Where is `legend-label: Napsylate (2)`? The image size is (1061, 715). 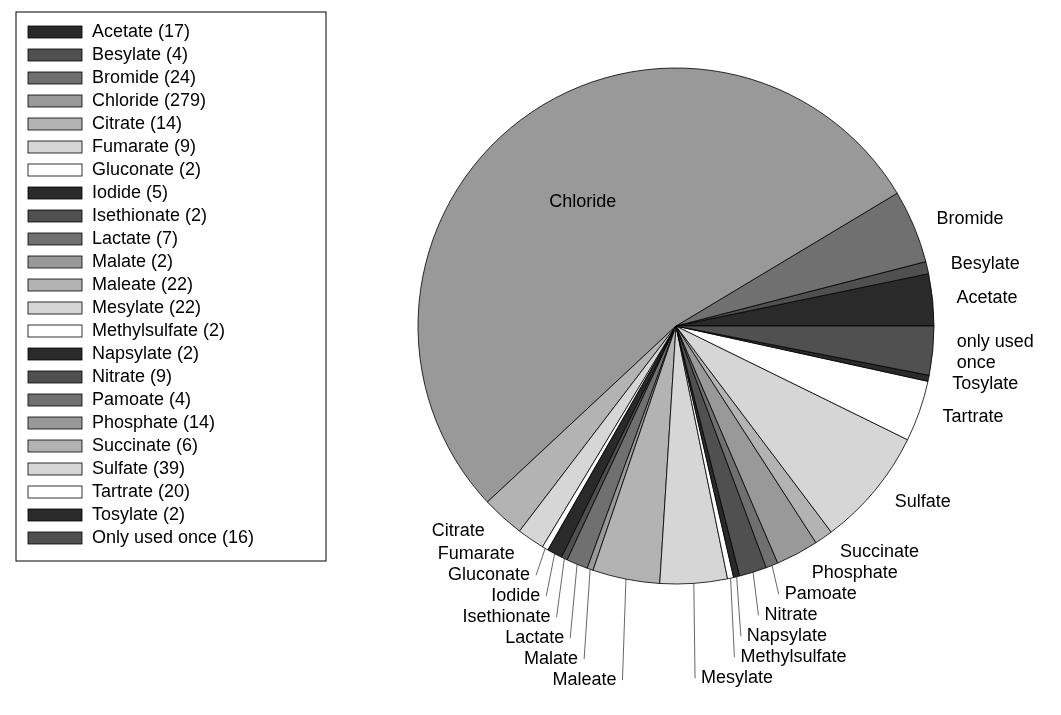 legend-label: Napsylate (2) is located at coordinates (146, 352).